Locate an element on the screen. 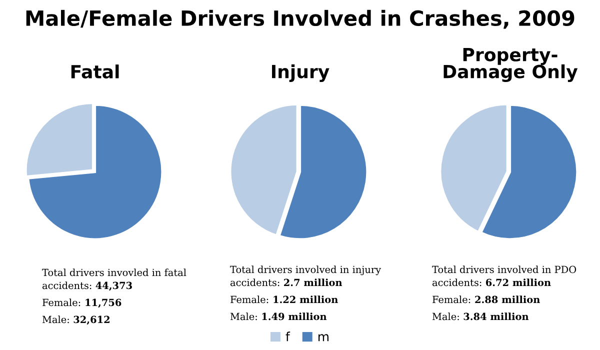 The width and height of the screenshot is (600, 350). text: Male: 1.49 million is located at coordinates (278, 316).